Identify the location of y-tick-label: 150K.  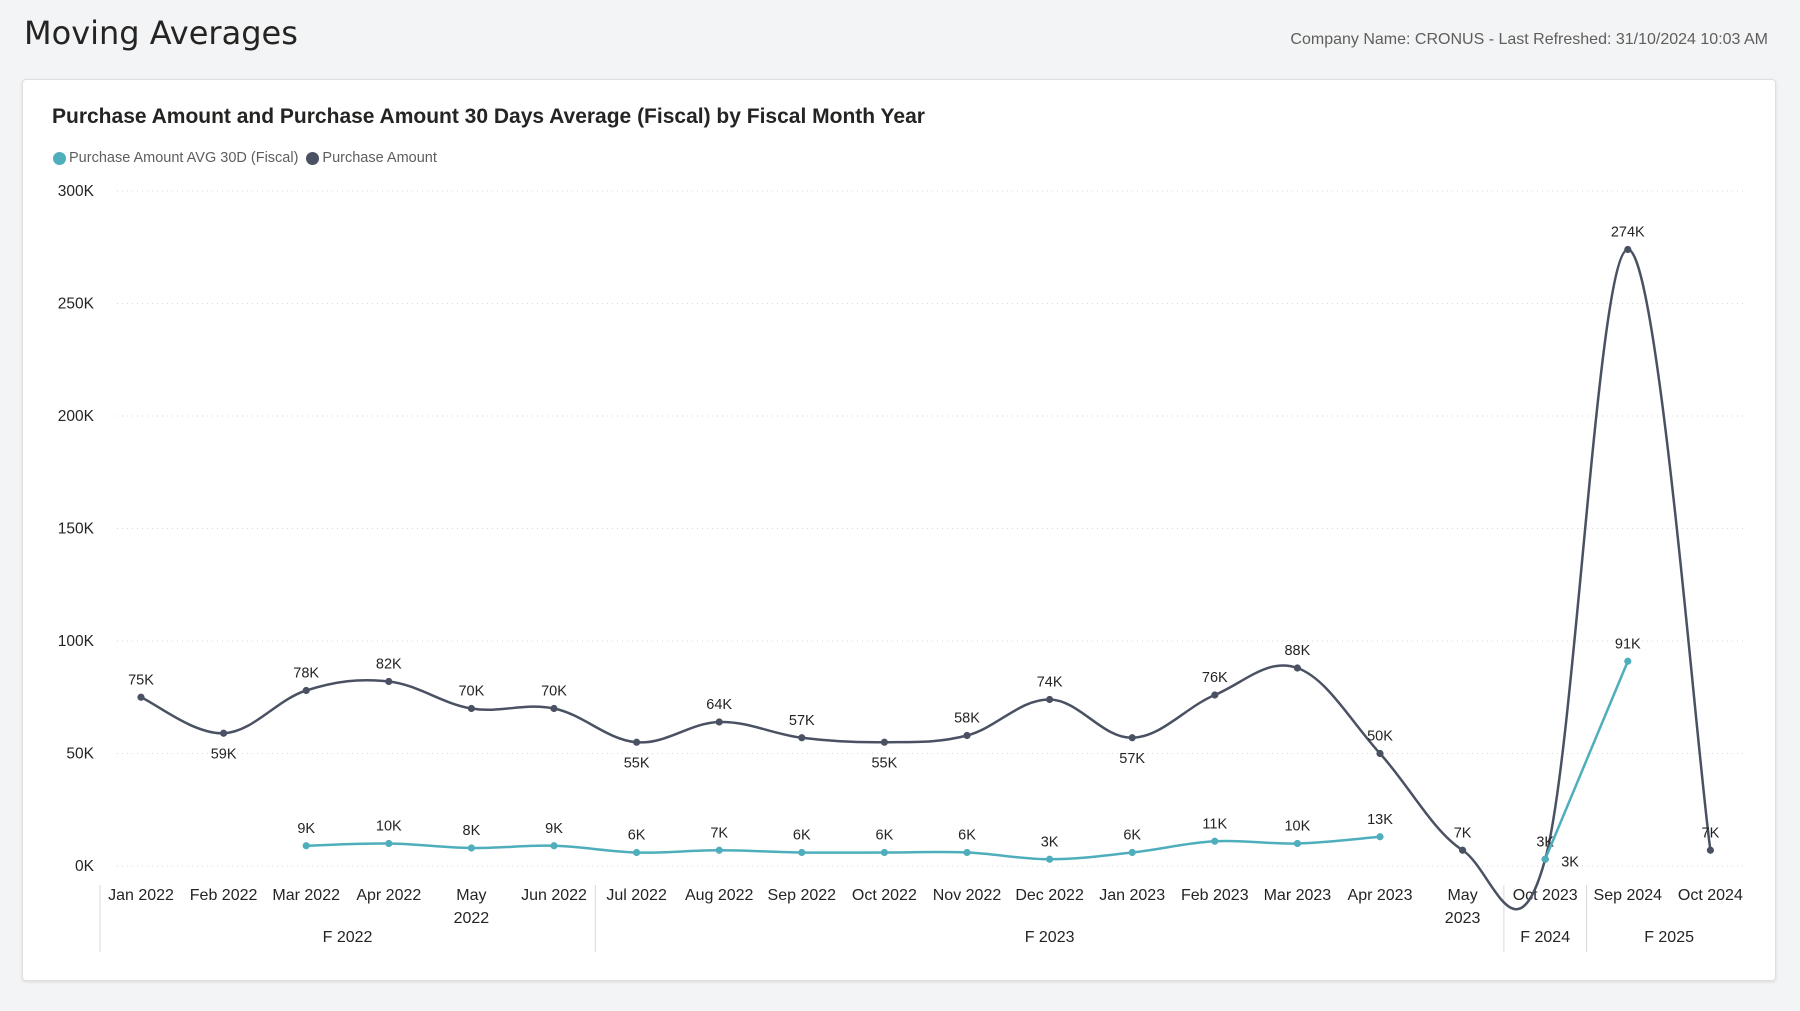
(76, 529).